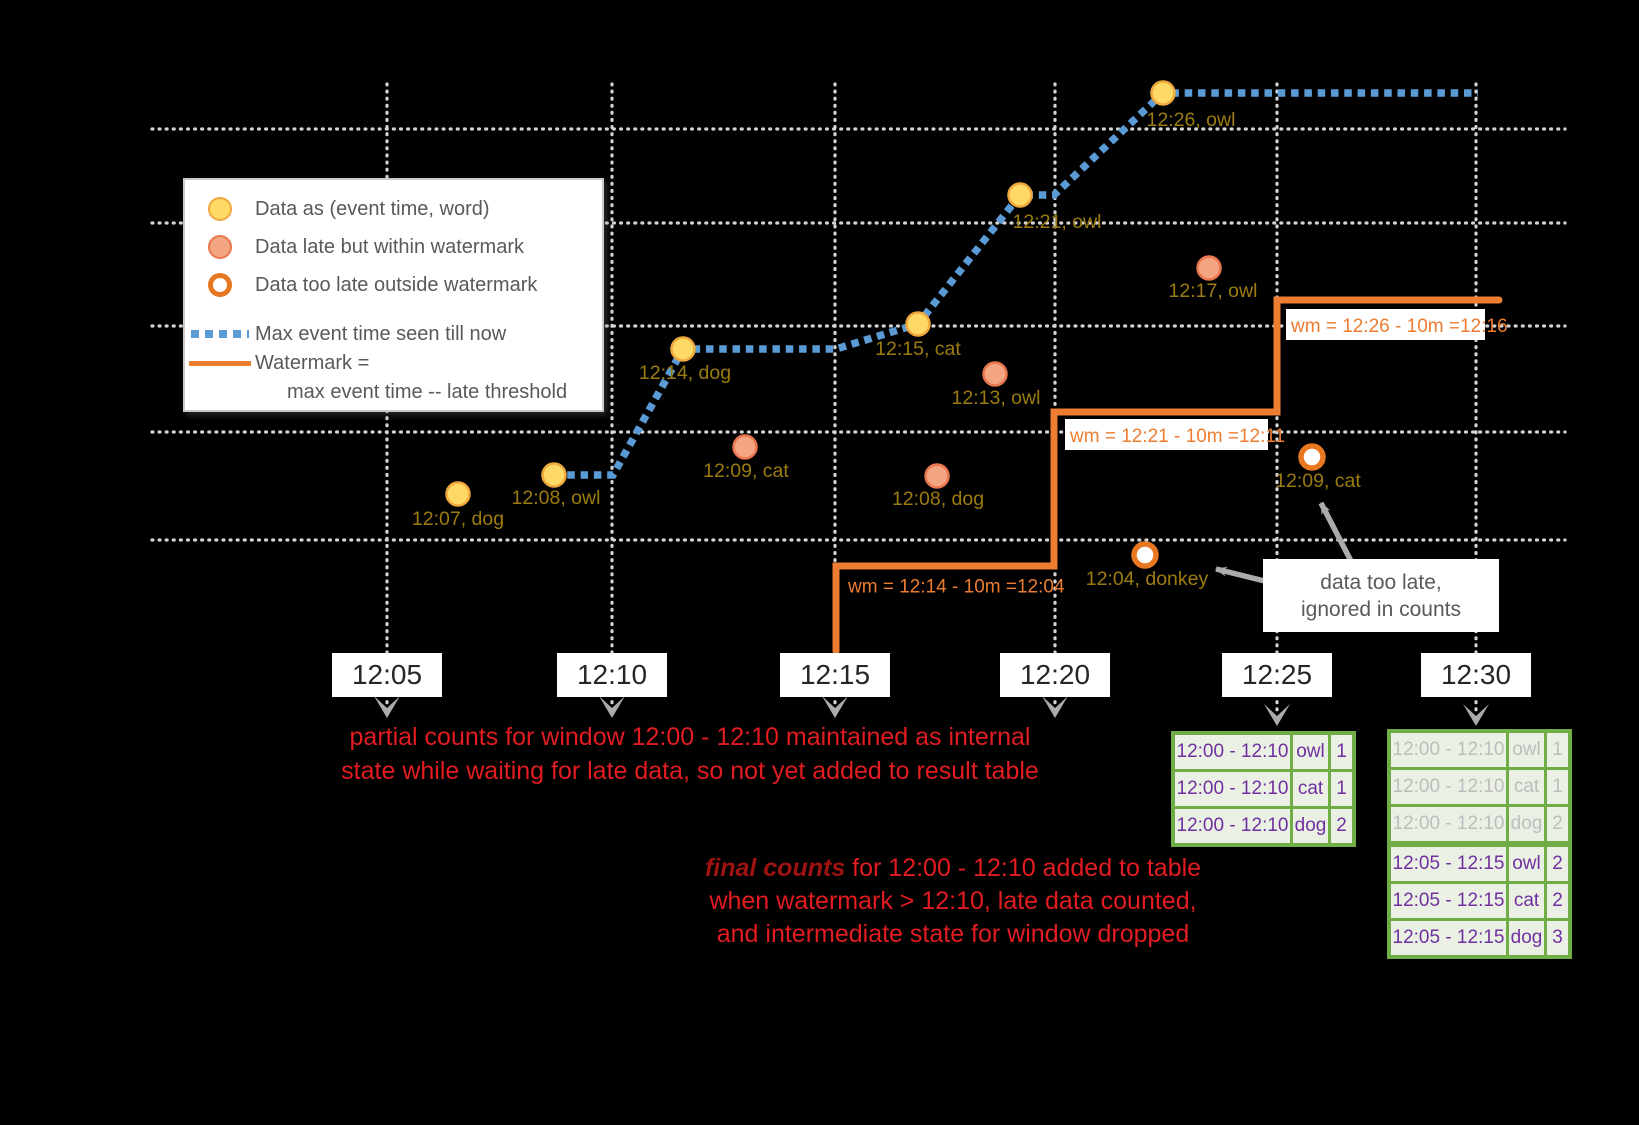 This screenshot has height=1125, width=1639. I want to click on data-point-toolate, so click(1312, 457).